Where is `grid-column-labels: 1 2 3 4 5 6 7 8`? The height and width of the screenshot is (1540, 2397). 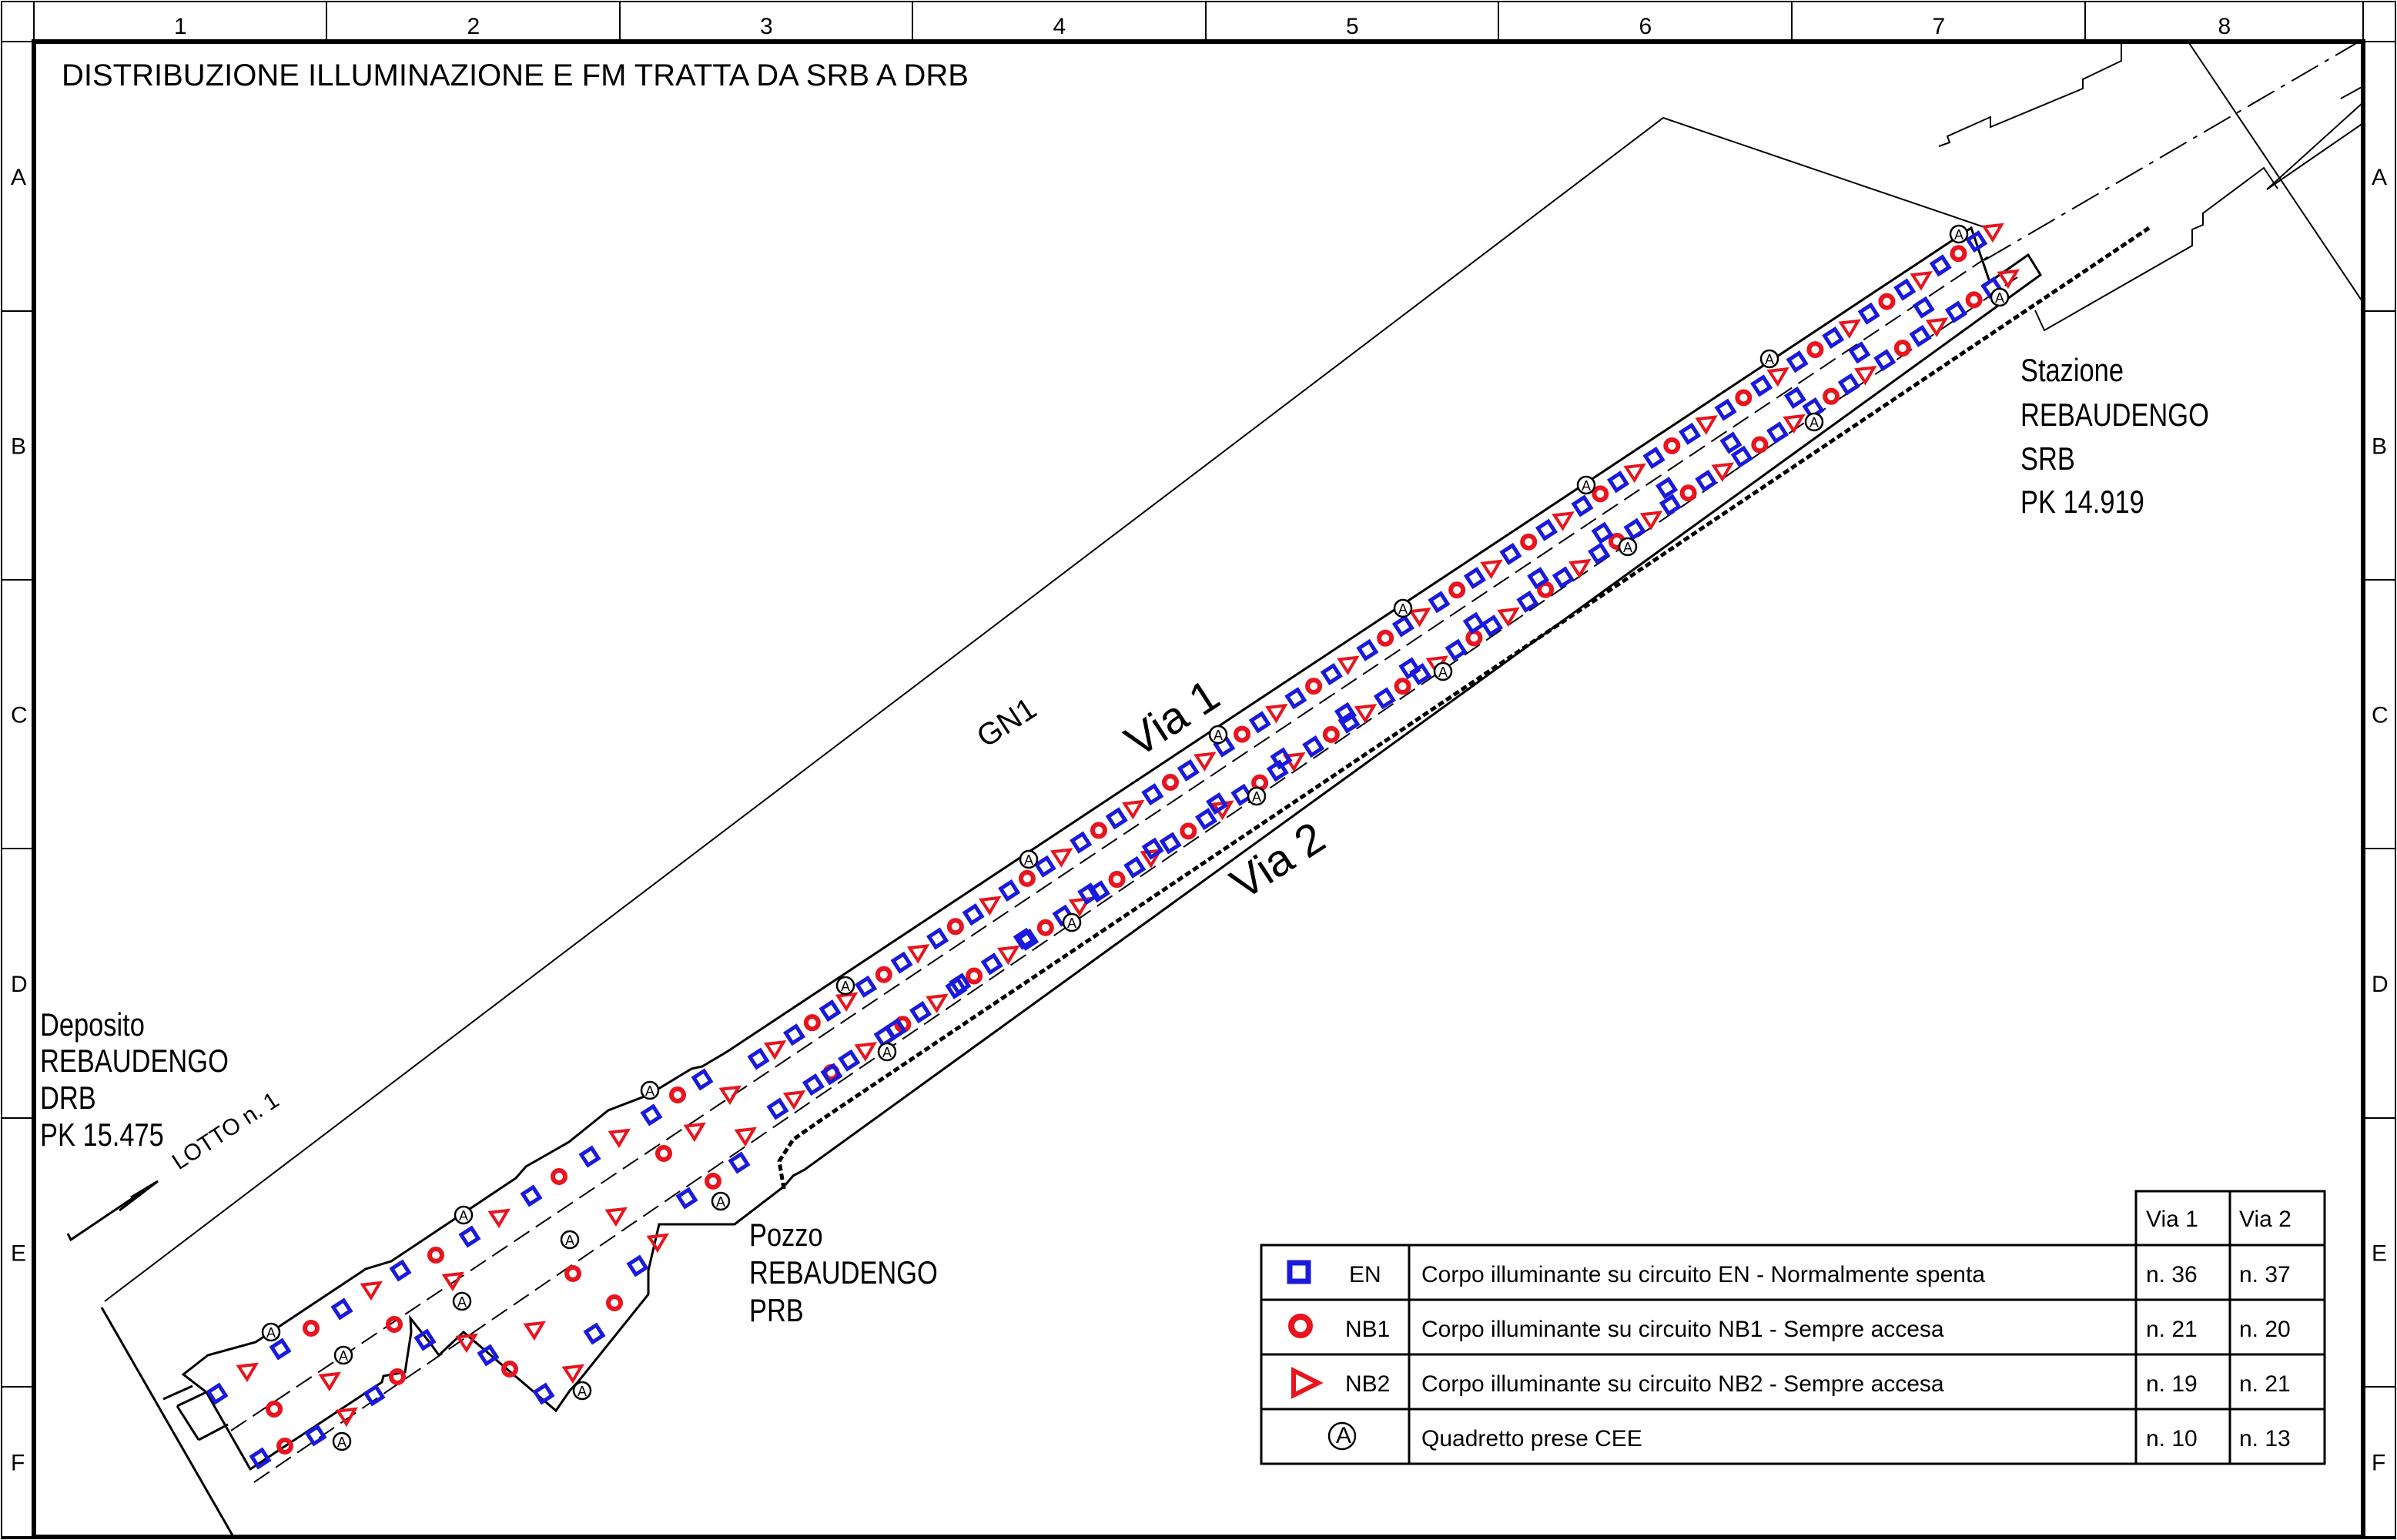 grid-column-labels: 1 2 3 4 5 6 7 8 is located at coordinates (1202, 26).